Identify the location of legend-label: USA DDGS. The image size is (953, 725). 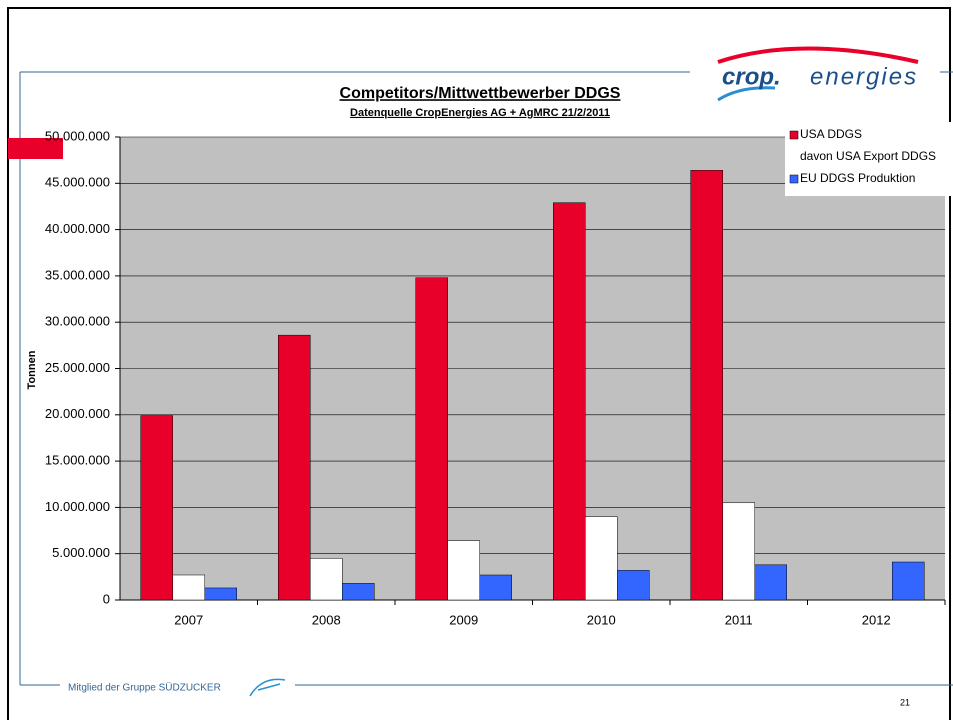
(831, 134).